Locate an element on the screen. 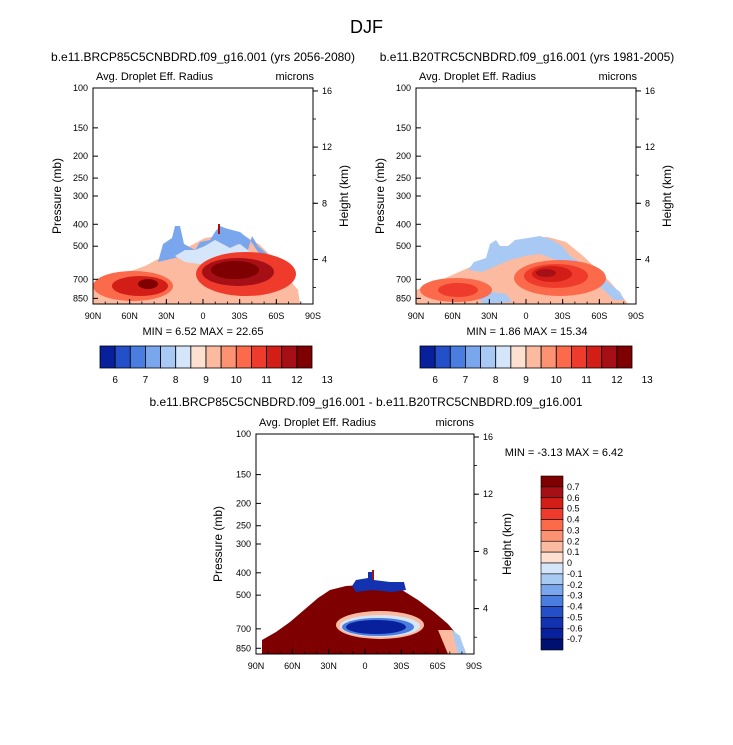  panel-3-ylabel: Pressure (mb) is located at coordinates (218, 544).